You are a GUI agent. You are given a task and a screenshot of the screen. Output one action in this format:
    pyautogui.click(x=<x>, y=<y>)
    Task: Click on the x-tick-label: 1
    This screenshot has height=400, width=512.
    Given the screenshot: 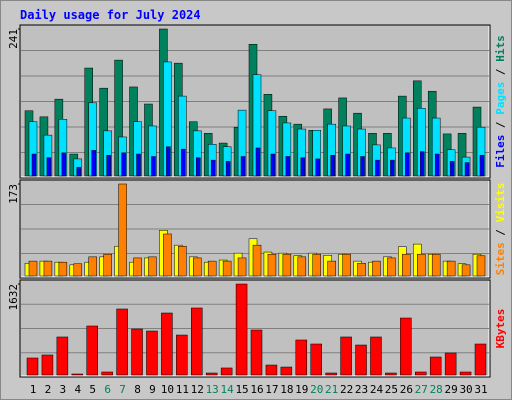 What is the action you would take?
    pyautogui.click(x=33, y=389)
    